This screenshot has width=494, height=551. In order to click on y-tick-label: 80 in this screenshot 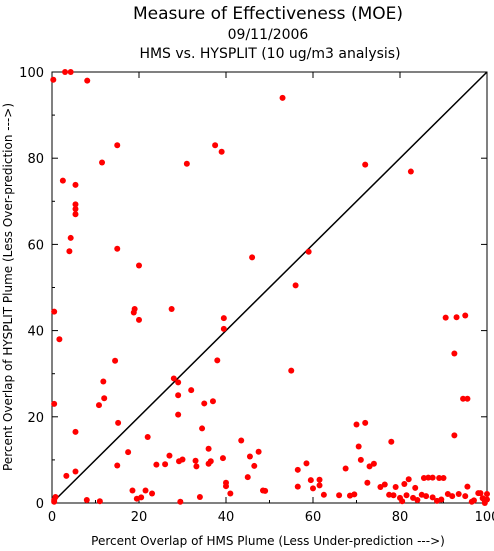, I will do `click(35, 159)`.